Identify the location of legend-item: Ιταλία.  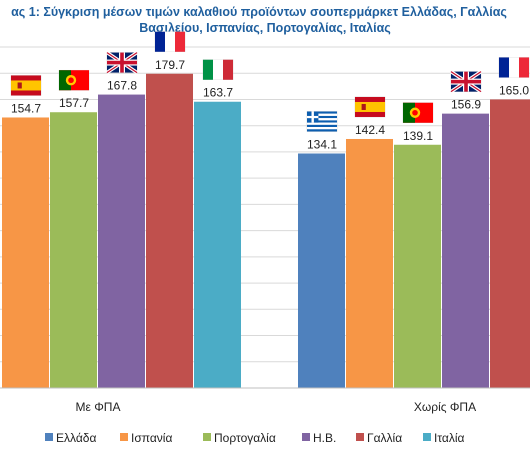
(444, 438).